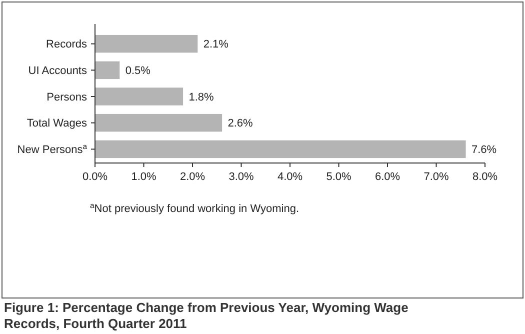  Describe the element at coordinates (436, 177) in the screenshot. I see `x-tick-label: 7.0%` at that location.